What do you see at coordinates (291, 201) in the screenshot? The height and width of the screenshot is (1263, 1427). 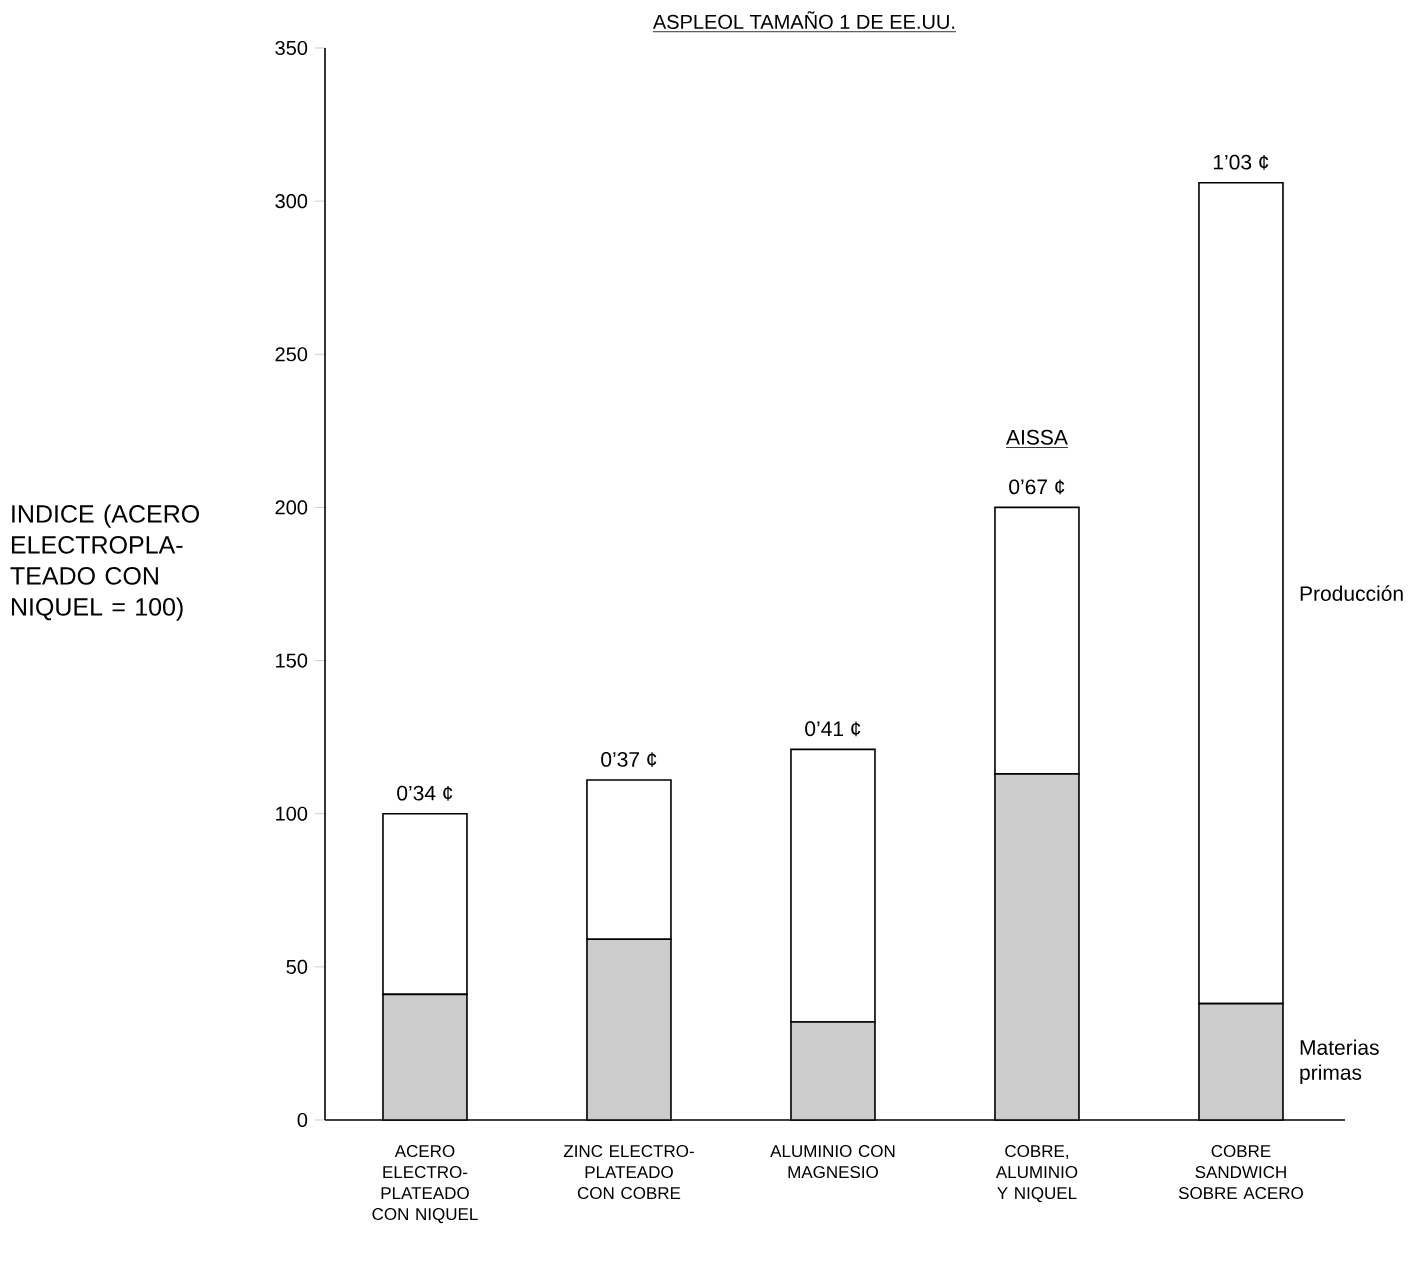 I see `y-tick-label: 300` at bounding box center [291, 201].